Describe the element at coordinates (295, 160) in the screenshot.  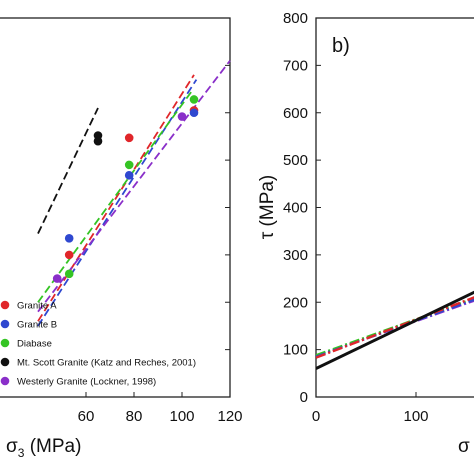
I see `panel-b-y-tick-label: 500` at that location.